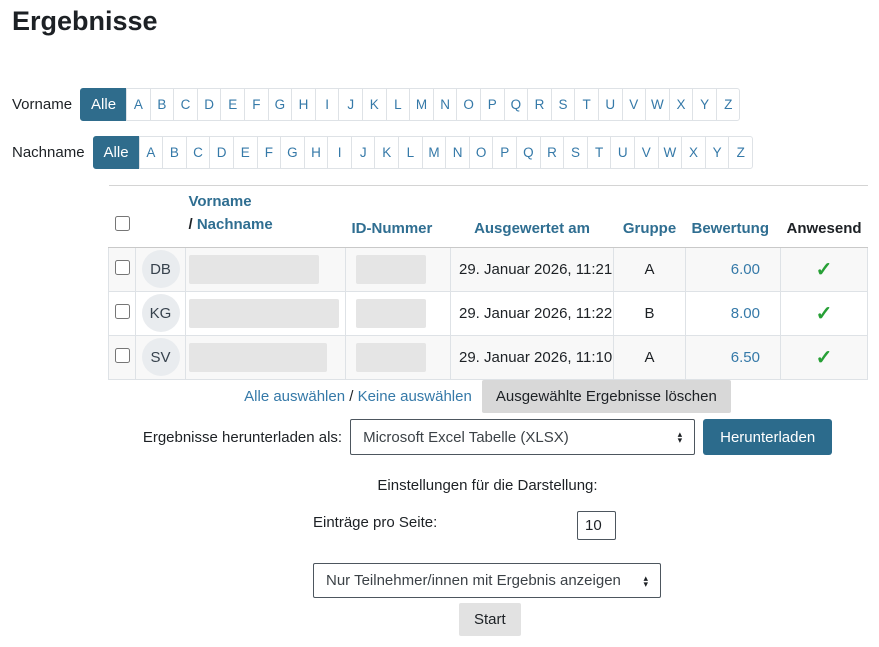 The image size is (879, 647). What do you see at coordinates (768, 437) in the screenshot?
I see `download-button: Herunterladen` at bounding box center [768, 437].